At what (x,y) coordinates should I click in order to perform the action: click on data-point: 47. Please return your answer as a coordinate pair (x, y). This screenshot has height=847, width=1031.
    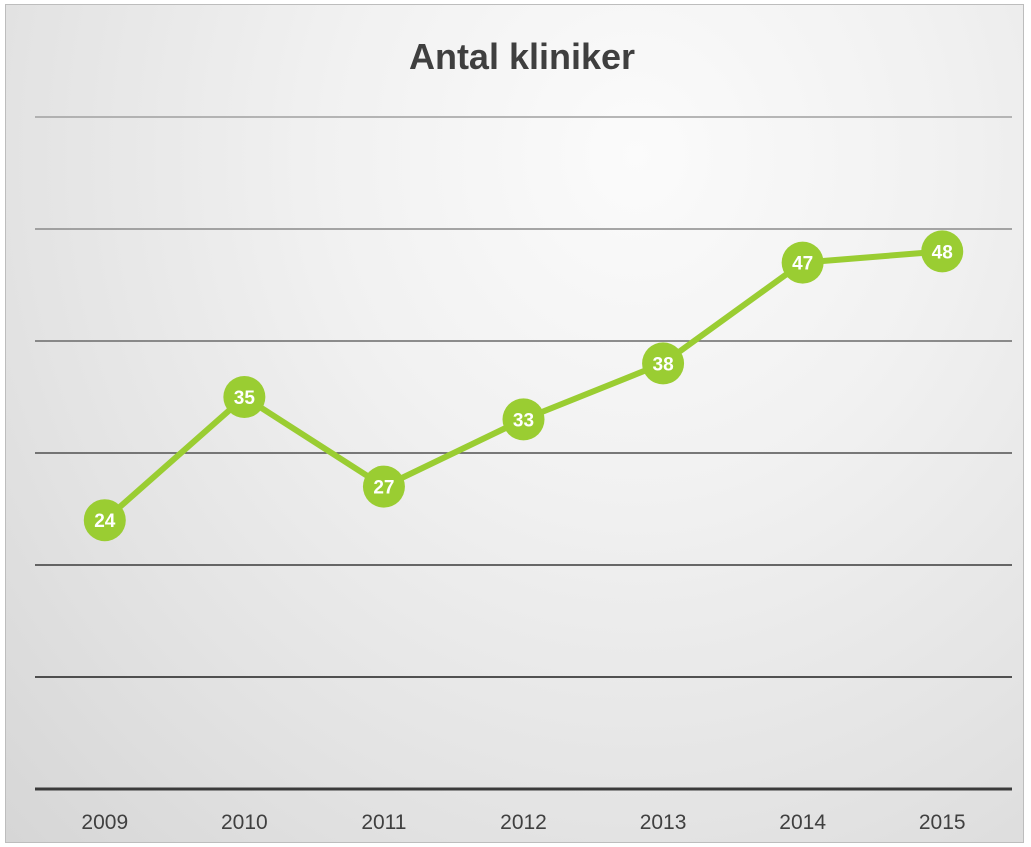
    Looking at the image, I should click on (802, 262).